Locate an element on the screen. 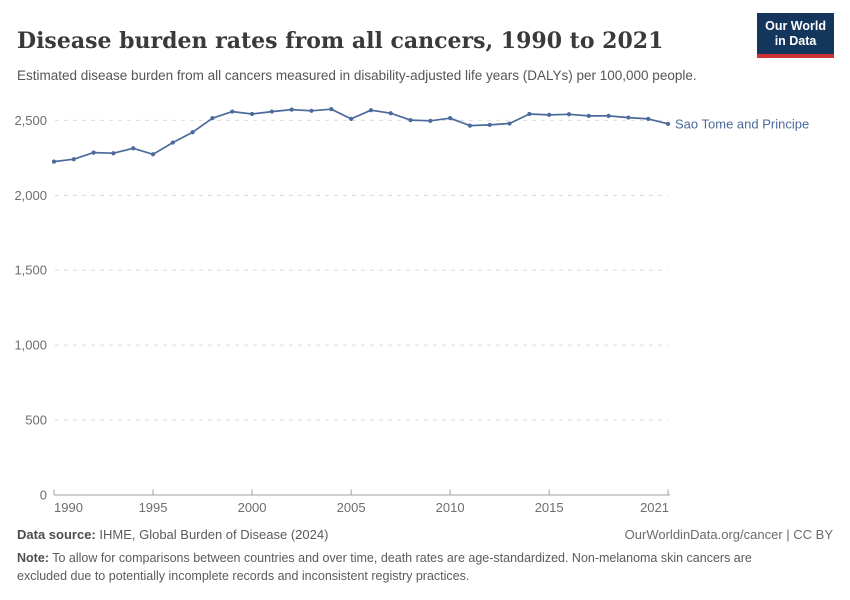 This screenshot has height=600, width=850. x-axis-label-2021: 2021 is located at coordinates (654, 507).